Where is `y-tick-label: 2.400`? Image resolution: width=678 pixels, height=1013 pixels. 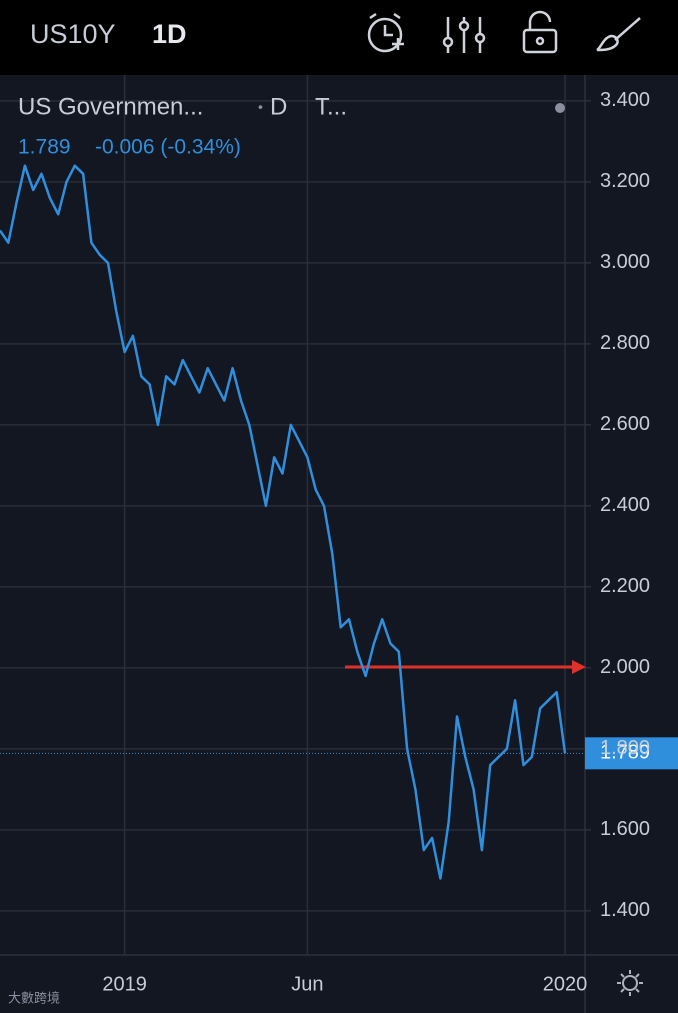 y-tick-label: 2.400 is located at coordinates (625, 505).